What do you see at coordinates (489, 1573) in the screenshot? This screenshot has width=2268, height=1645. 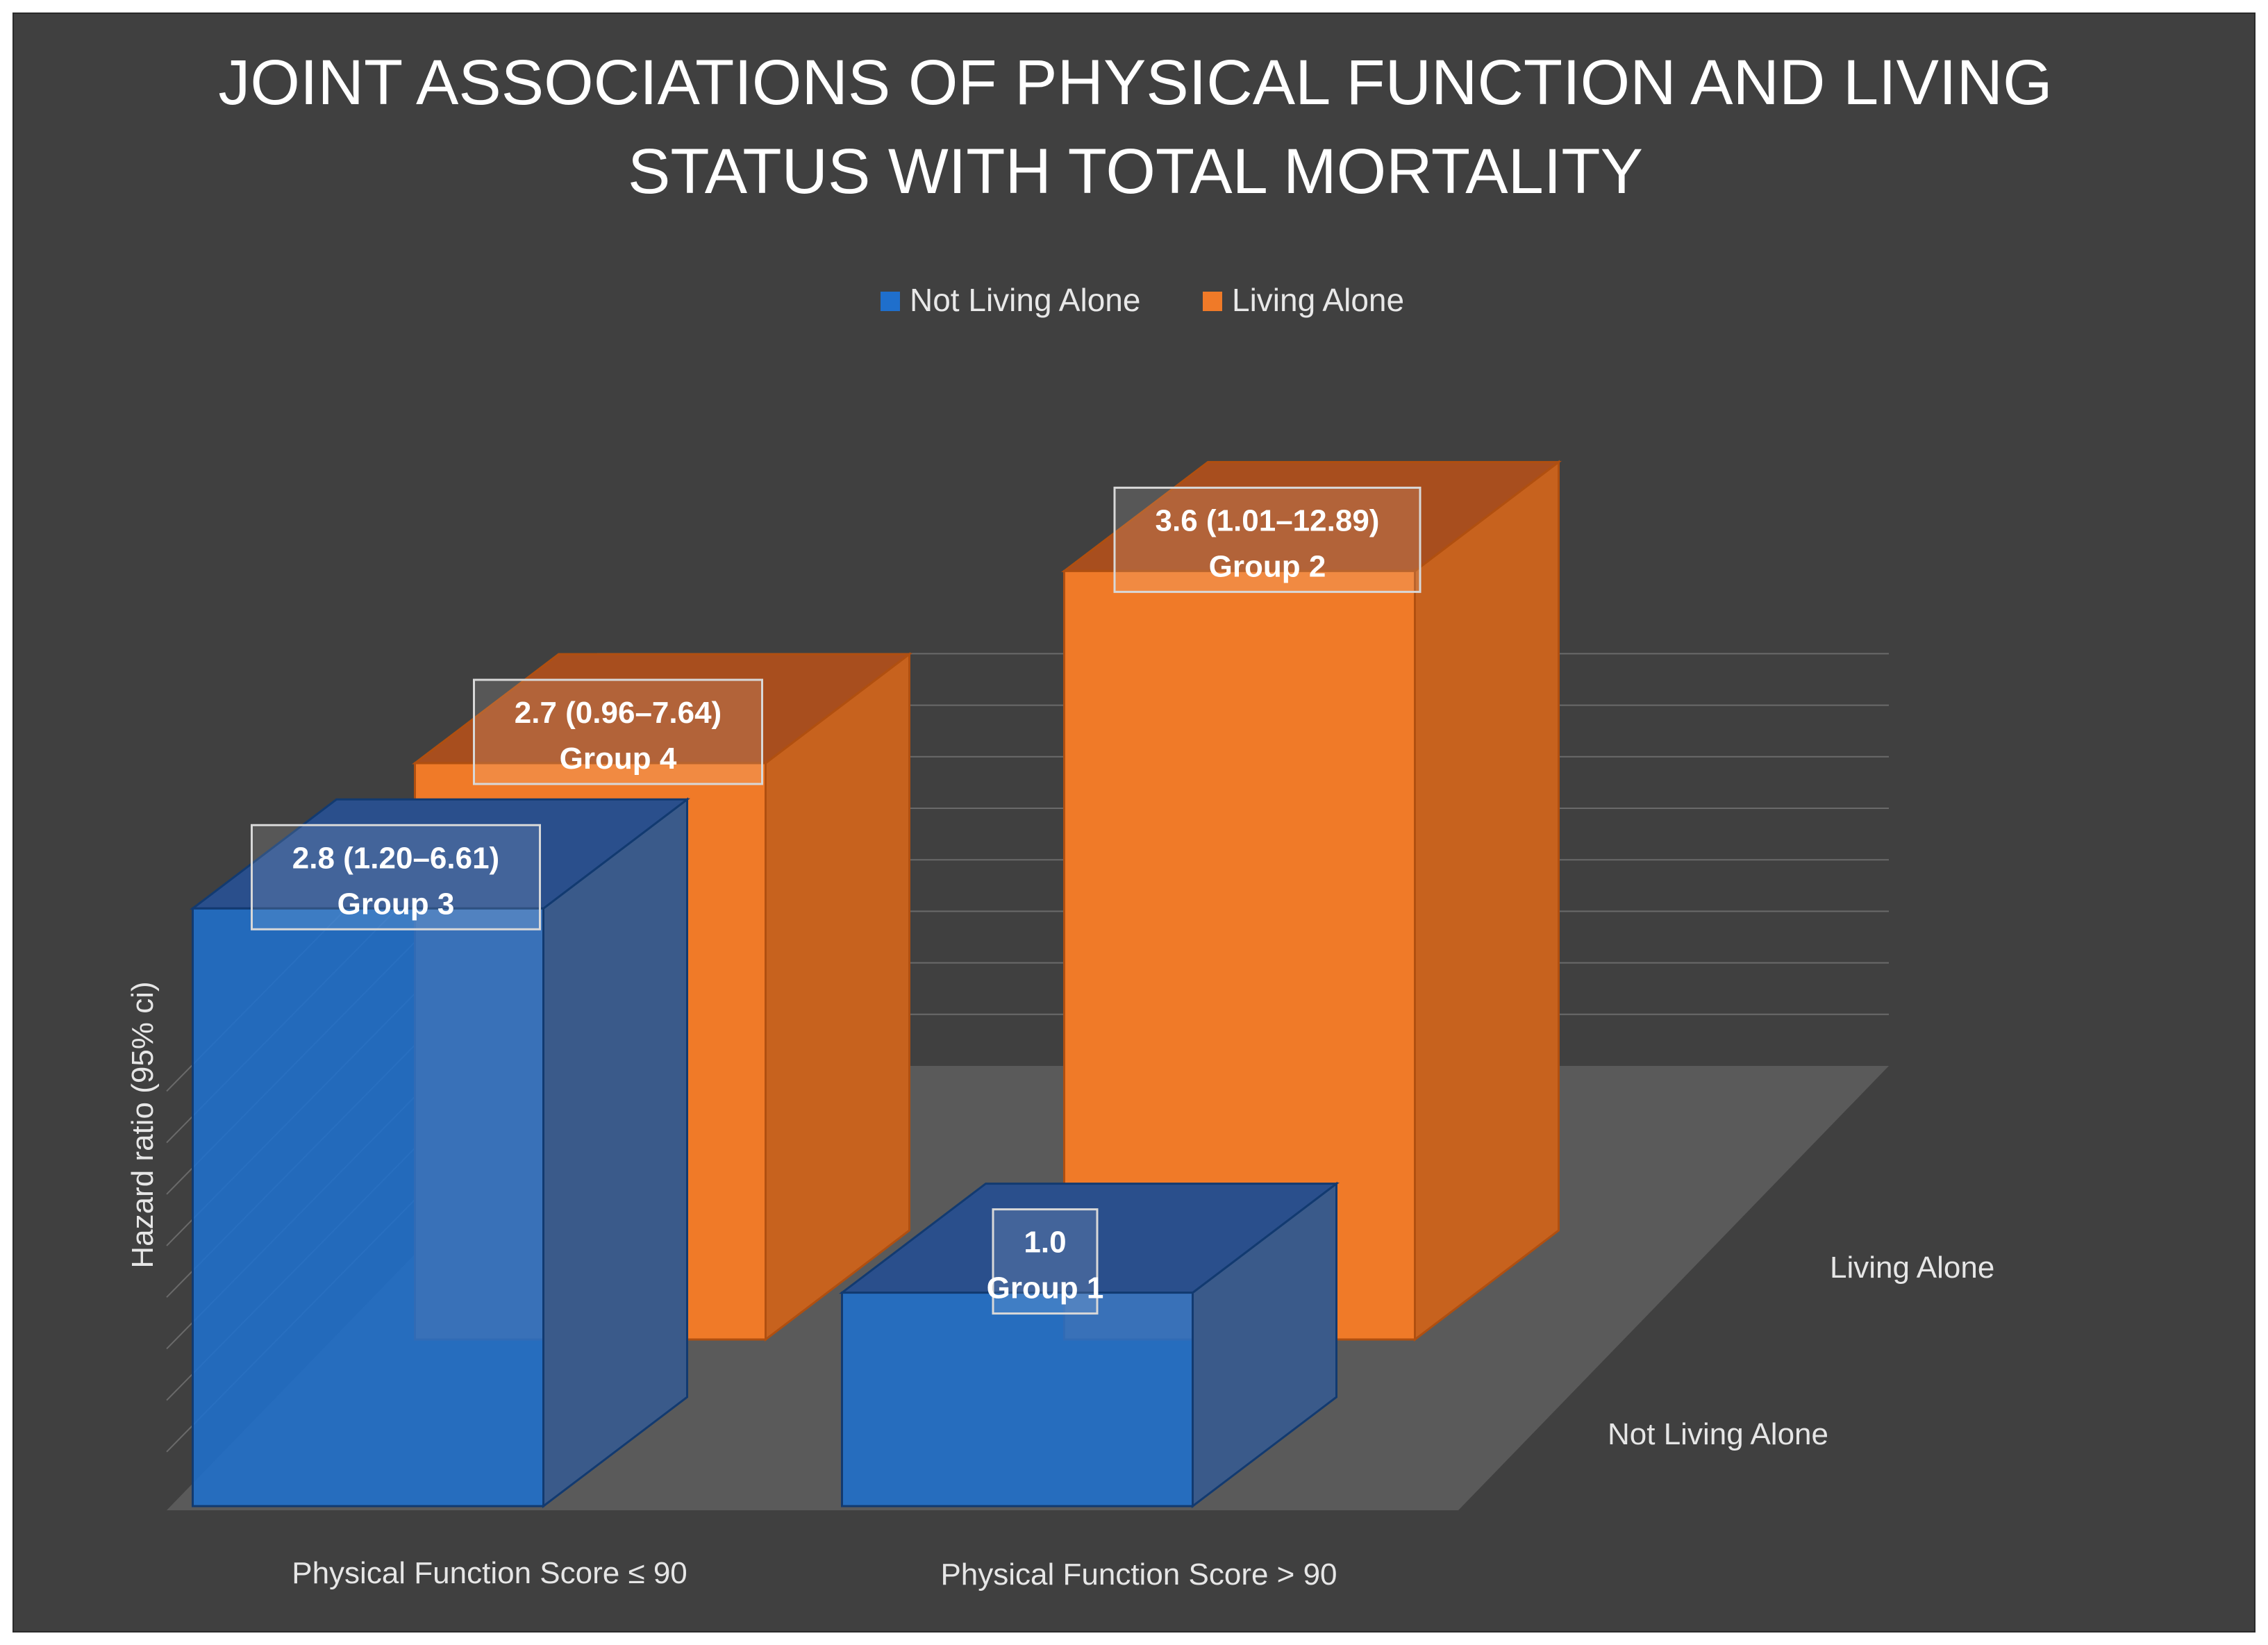 I see `x-tick-label-pf-le-90: Physical Function Score ≤ 90` at bounding box center [489, 1573].